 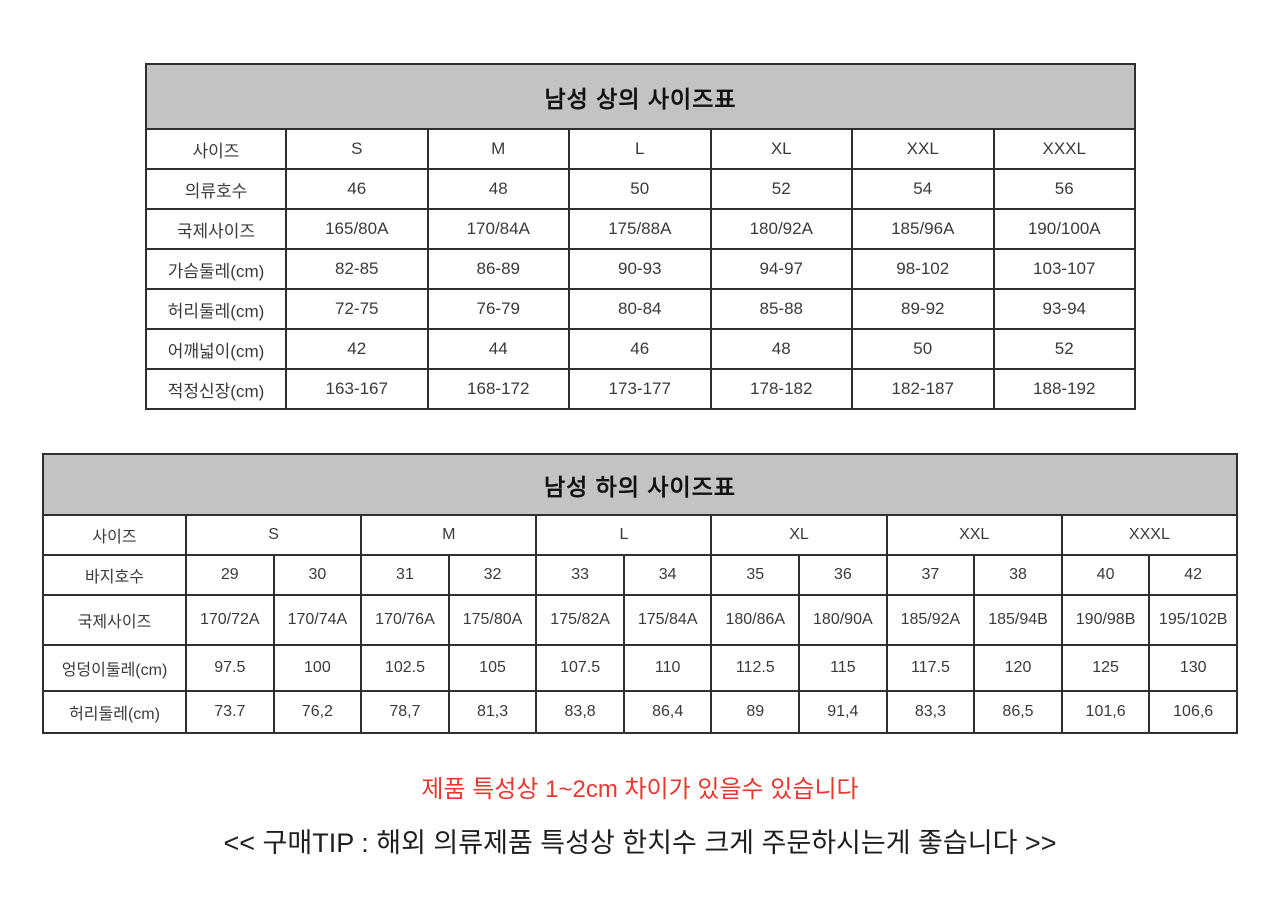 What do you see at coordinates (624, 535) in the screenshot?
I see `size-header-cell: L` at bounding box center [624, 535].